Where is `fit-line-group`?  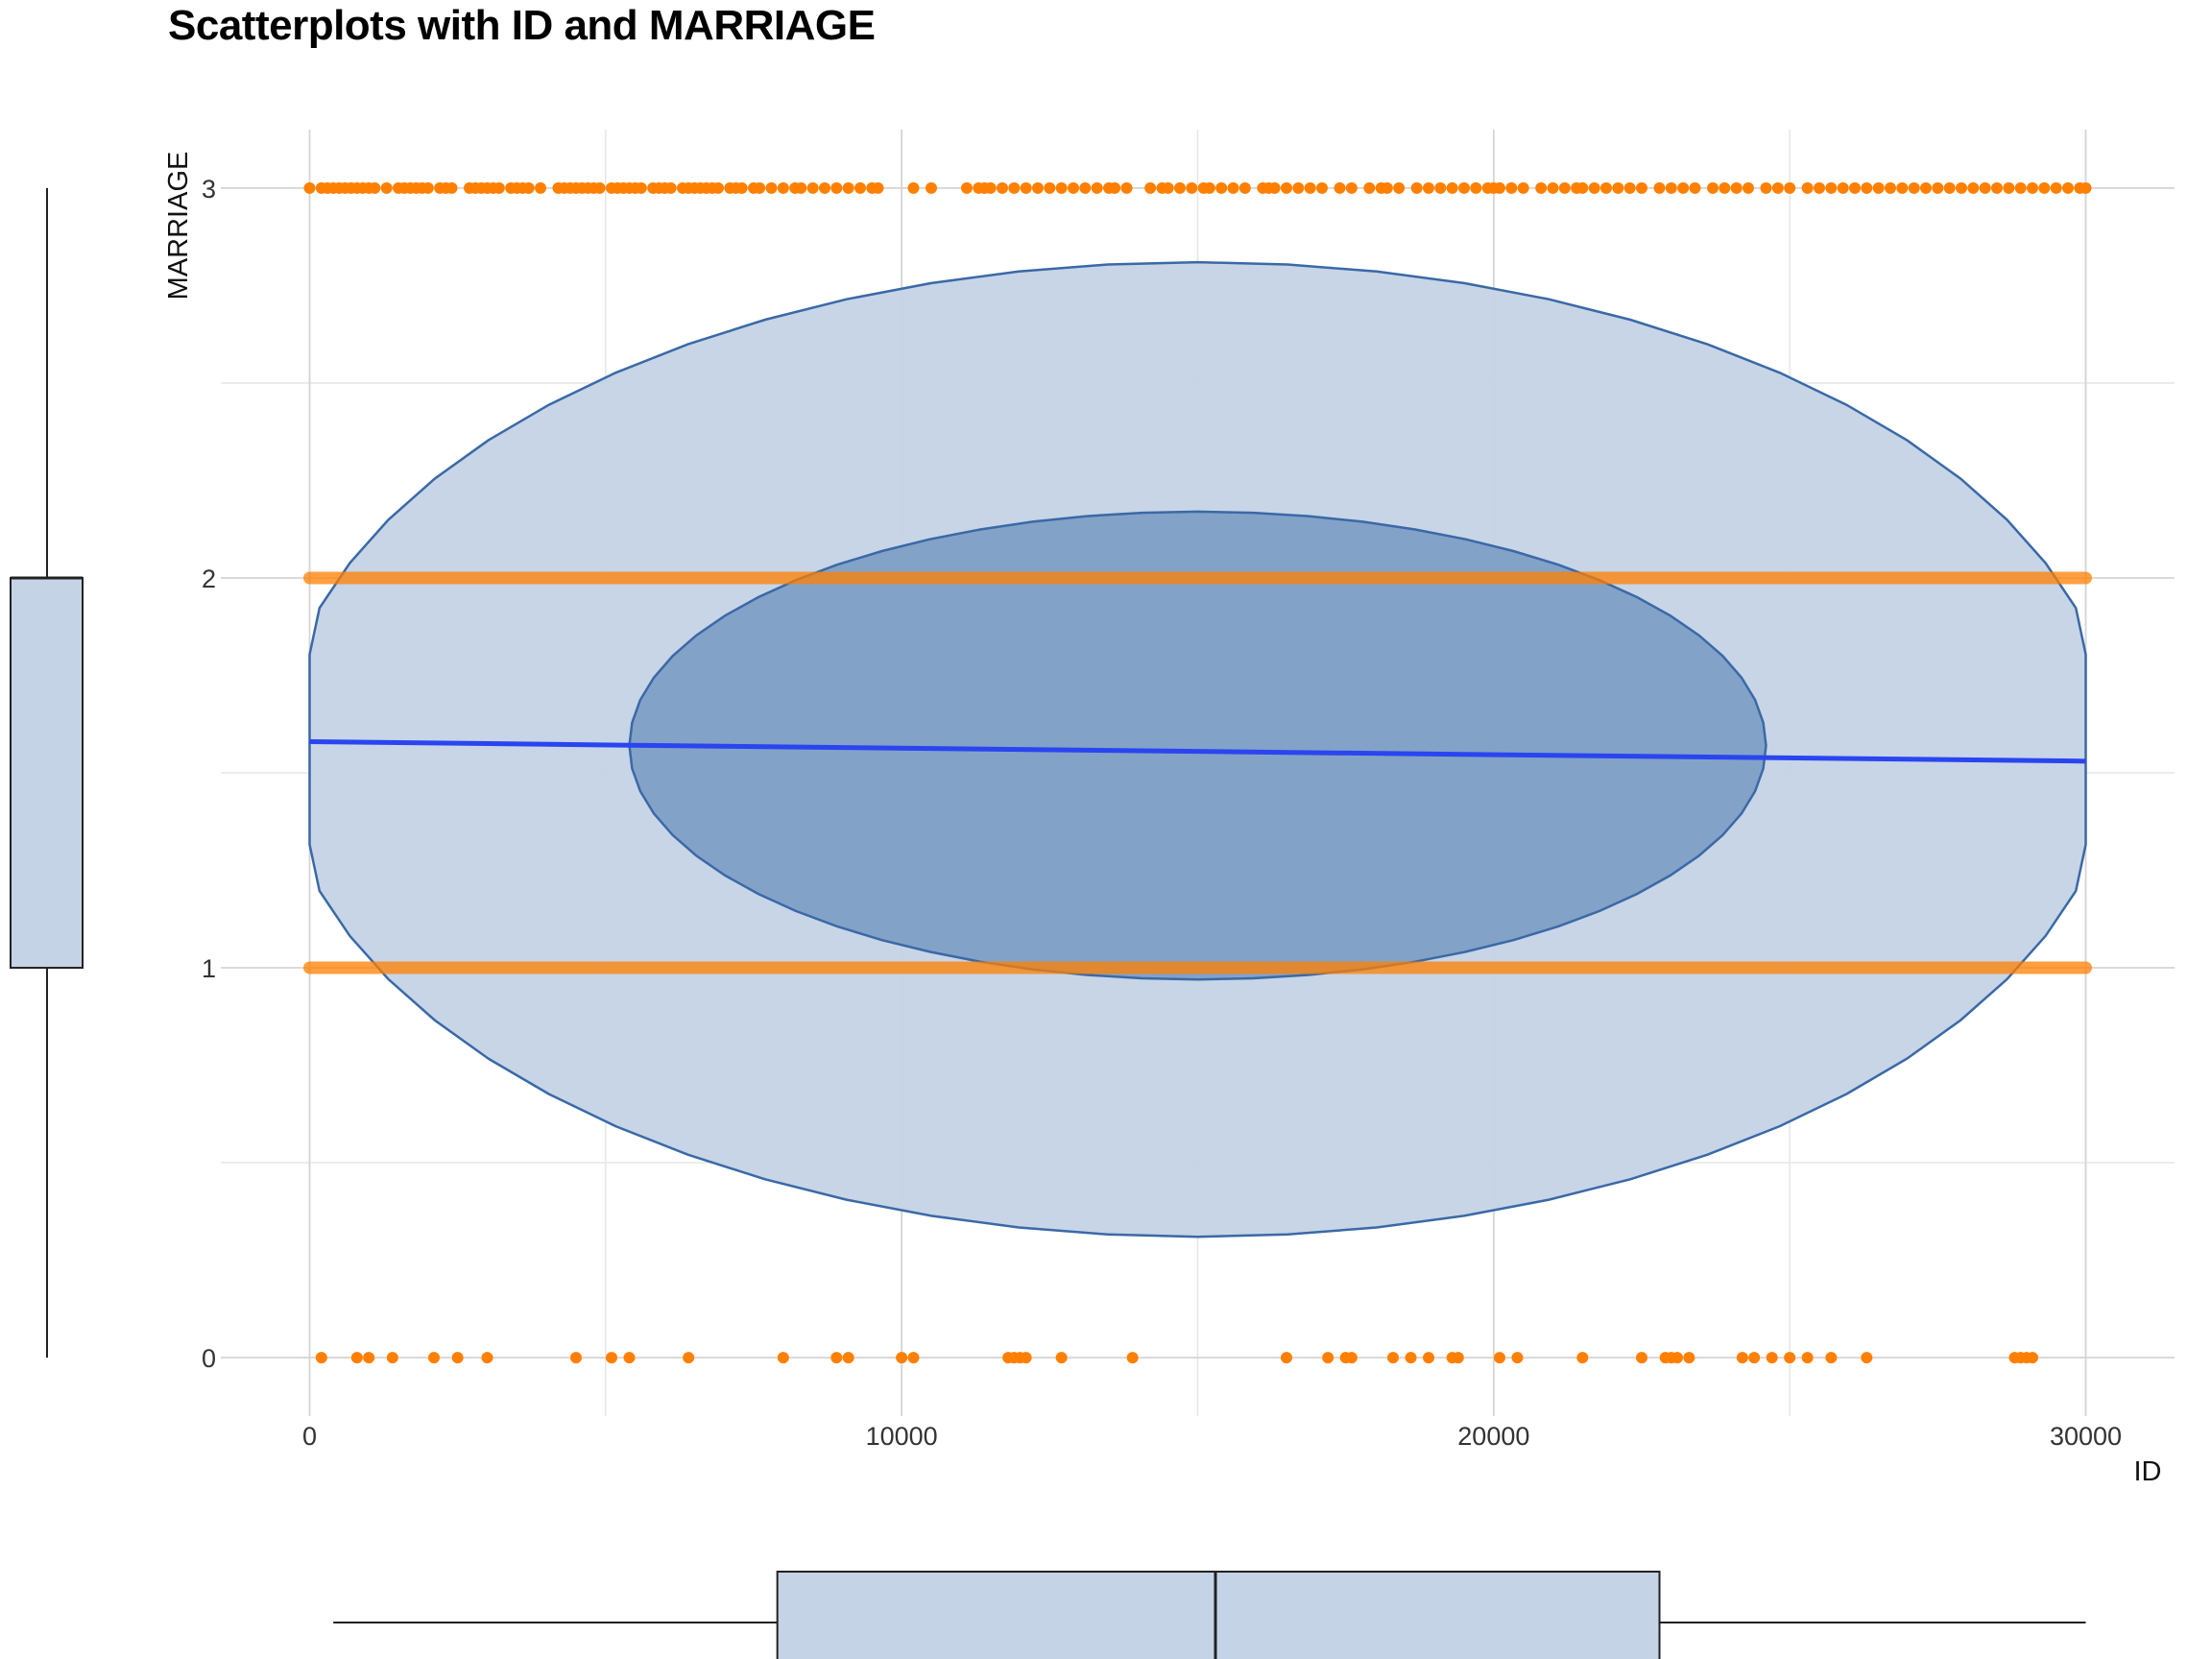
fit-line-group is located at coordinates (1197, 752).